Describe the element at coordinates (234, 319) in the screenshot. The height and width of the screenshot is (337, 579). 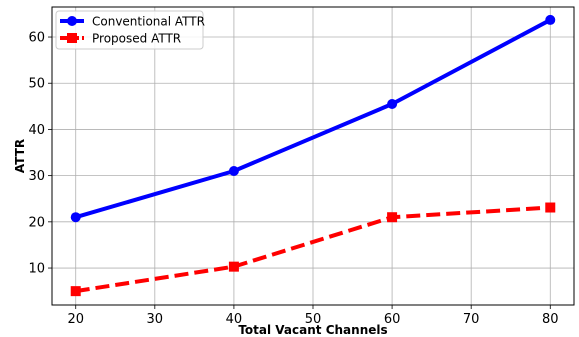
I see `x-tick-label: 40` at that location.